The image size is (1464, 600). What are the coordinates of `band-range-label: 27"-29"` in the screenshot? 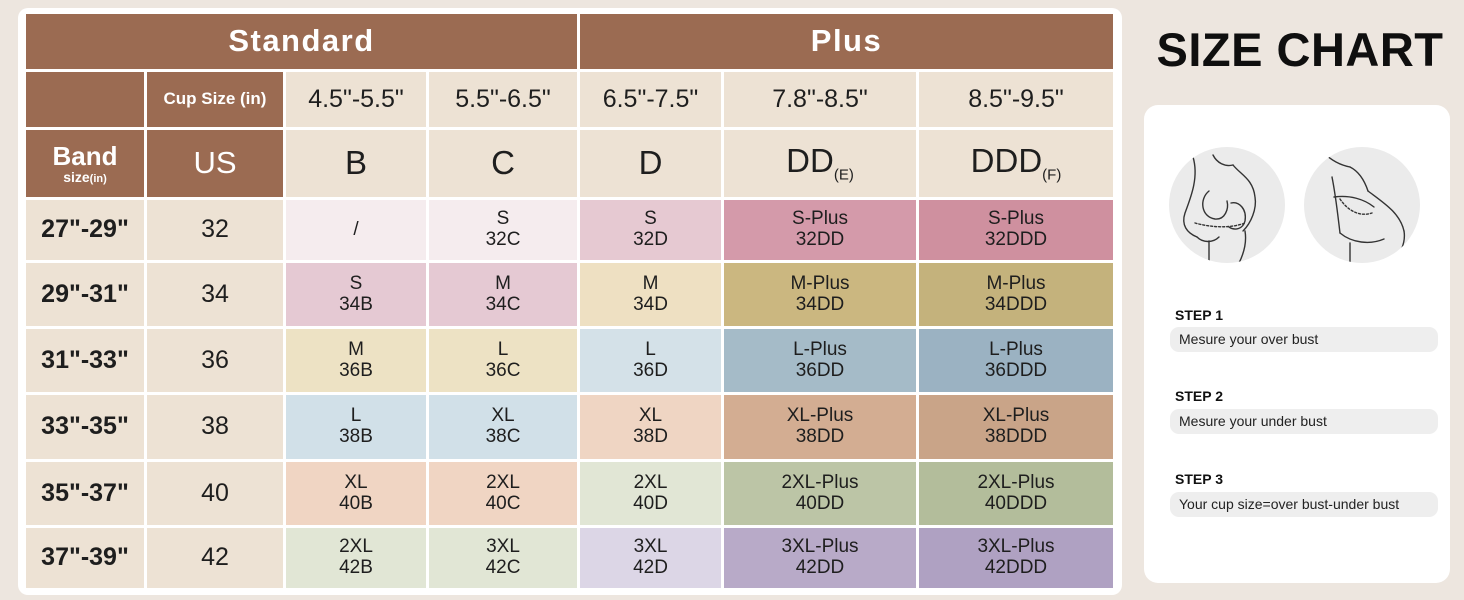 It's located at (85, 229).